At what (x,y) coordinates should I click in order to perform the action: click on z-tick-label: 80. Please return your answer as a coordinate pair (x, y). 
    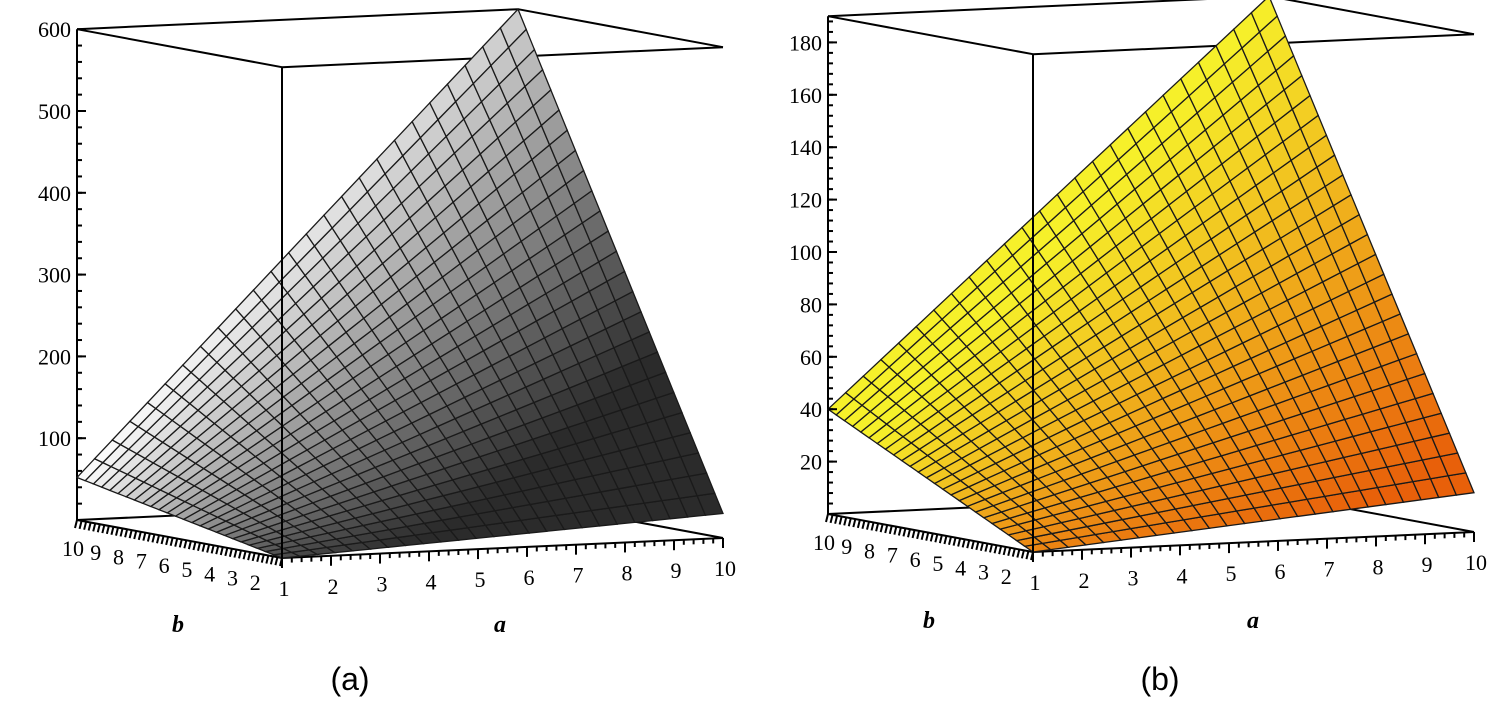
    Looking at the image, I should click on (811, 304).